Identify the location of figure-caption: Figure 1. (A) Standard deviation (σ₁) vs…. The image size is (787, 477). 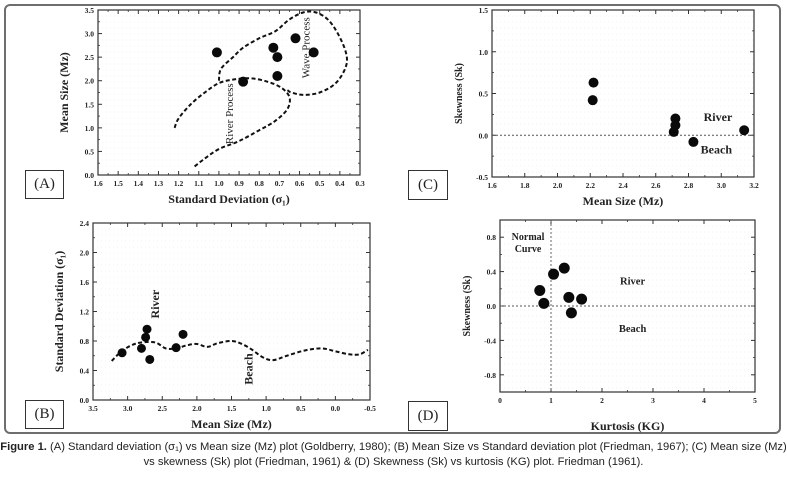
(393, 455).